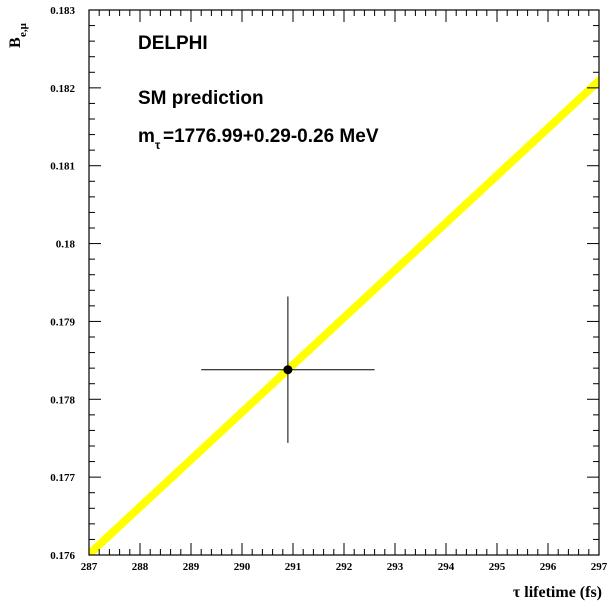 The width and height of the screenshot is (609, 604). I want to click on y-tick-label: 0.179, so click(62, 322).